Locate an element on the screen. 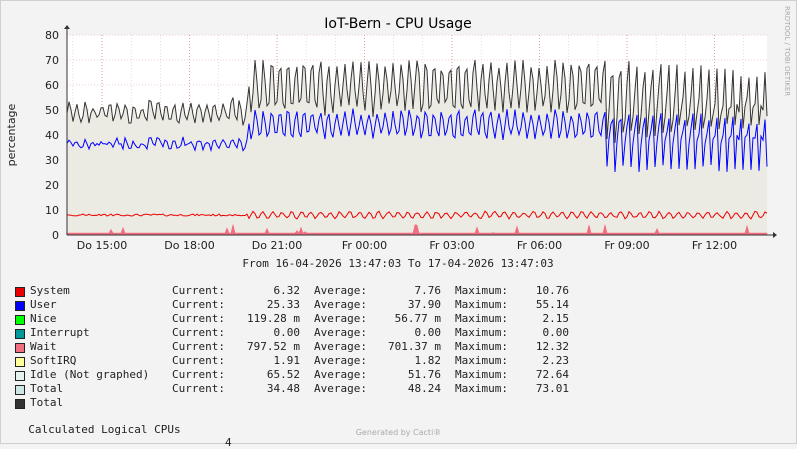 Image resolution: width=797 pixels, height=449 pixels. legend-series-name: System is located at coordinates (50, 290).